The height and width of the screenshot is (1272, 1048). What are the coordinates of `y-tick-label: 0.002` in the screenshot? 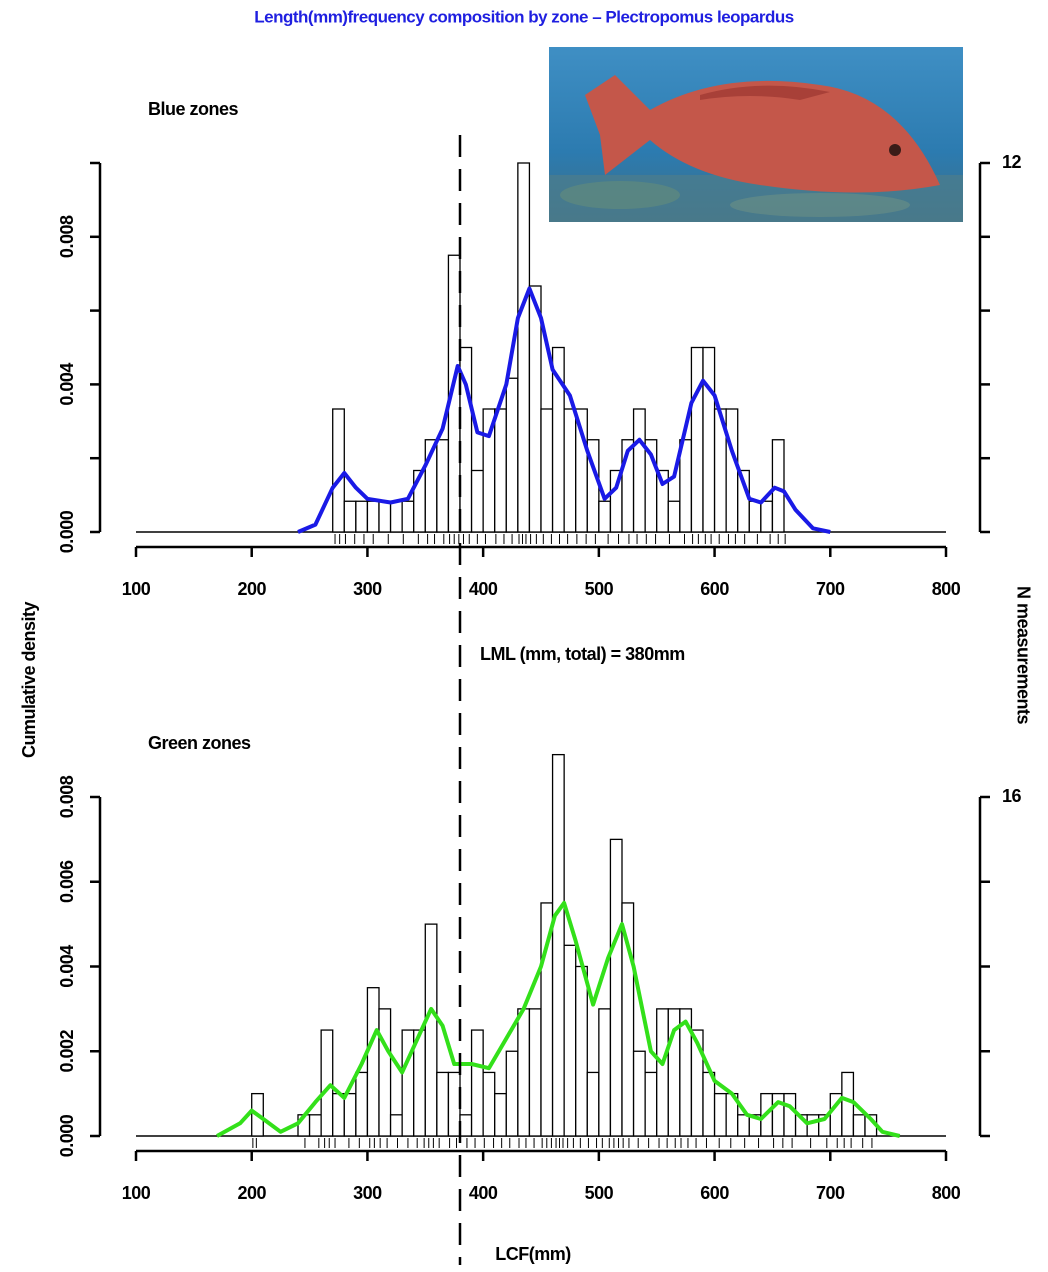 It's located at (67, 1050).